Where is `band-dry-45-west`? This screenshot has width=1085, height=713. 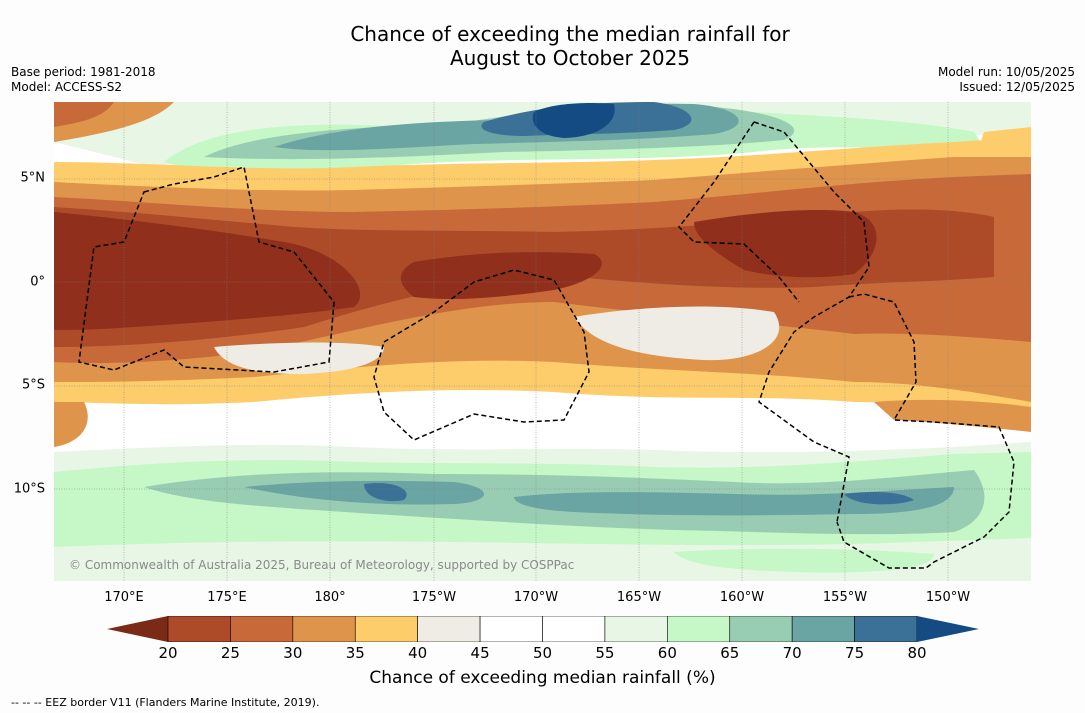
band-dry-45-west is located at coordinates (299, 358).